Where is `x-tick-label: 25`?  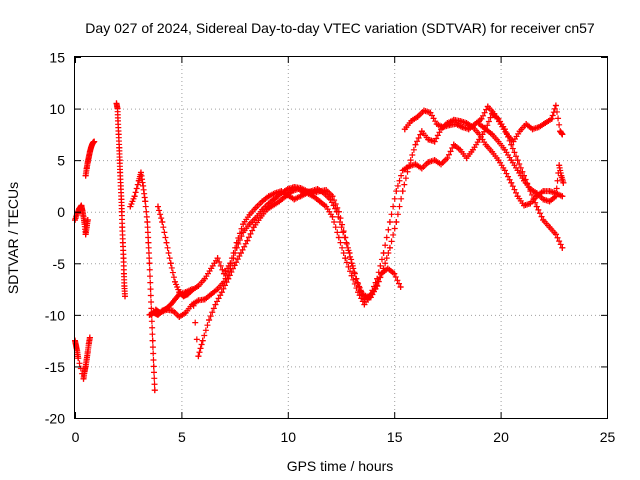
x-tick-label: 25 is located at coordinates (608, 437).